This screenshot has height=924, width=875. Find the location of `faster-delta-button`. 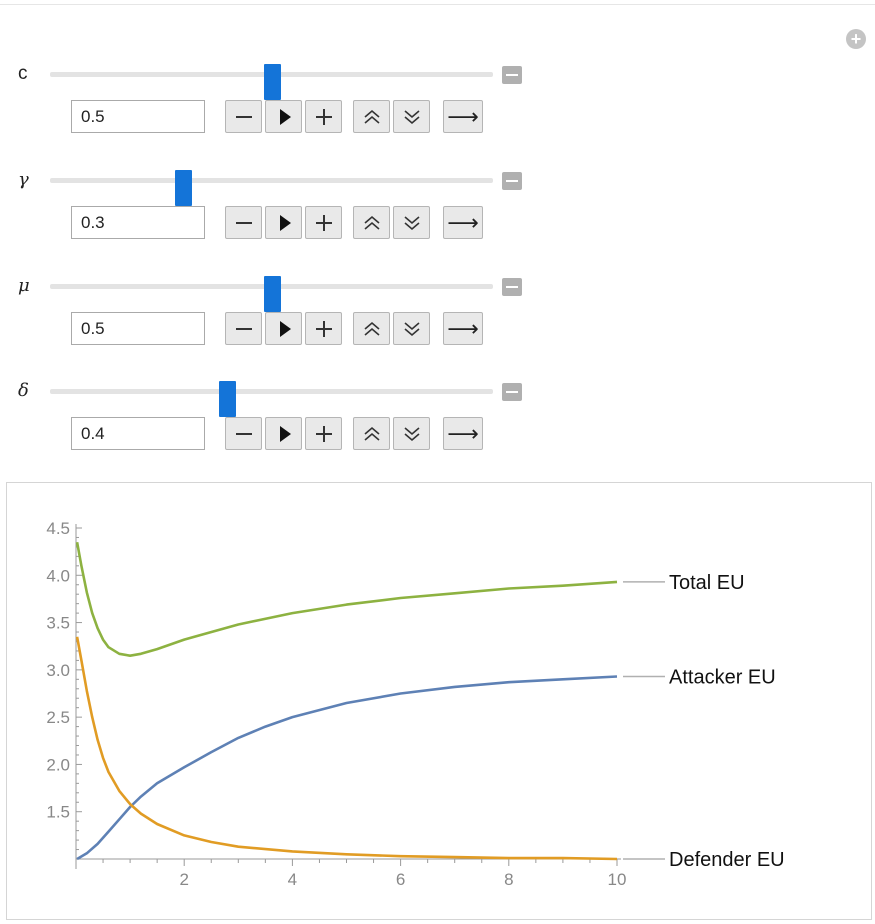

faster-delta-button is located at coordinates (371, 433).